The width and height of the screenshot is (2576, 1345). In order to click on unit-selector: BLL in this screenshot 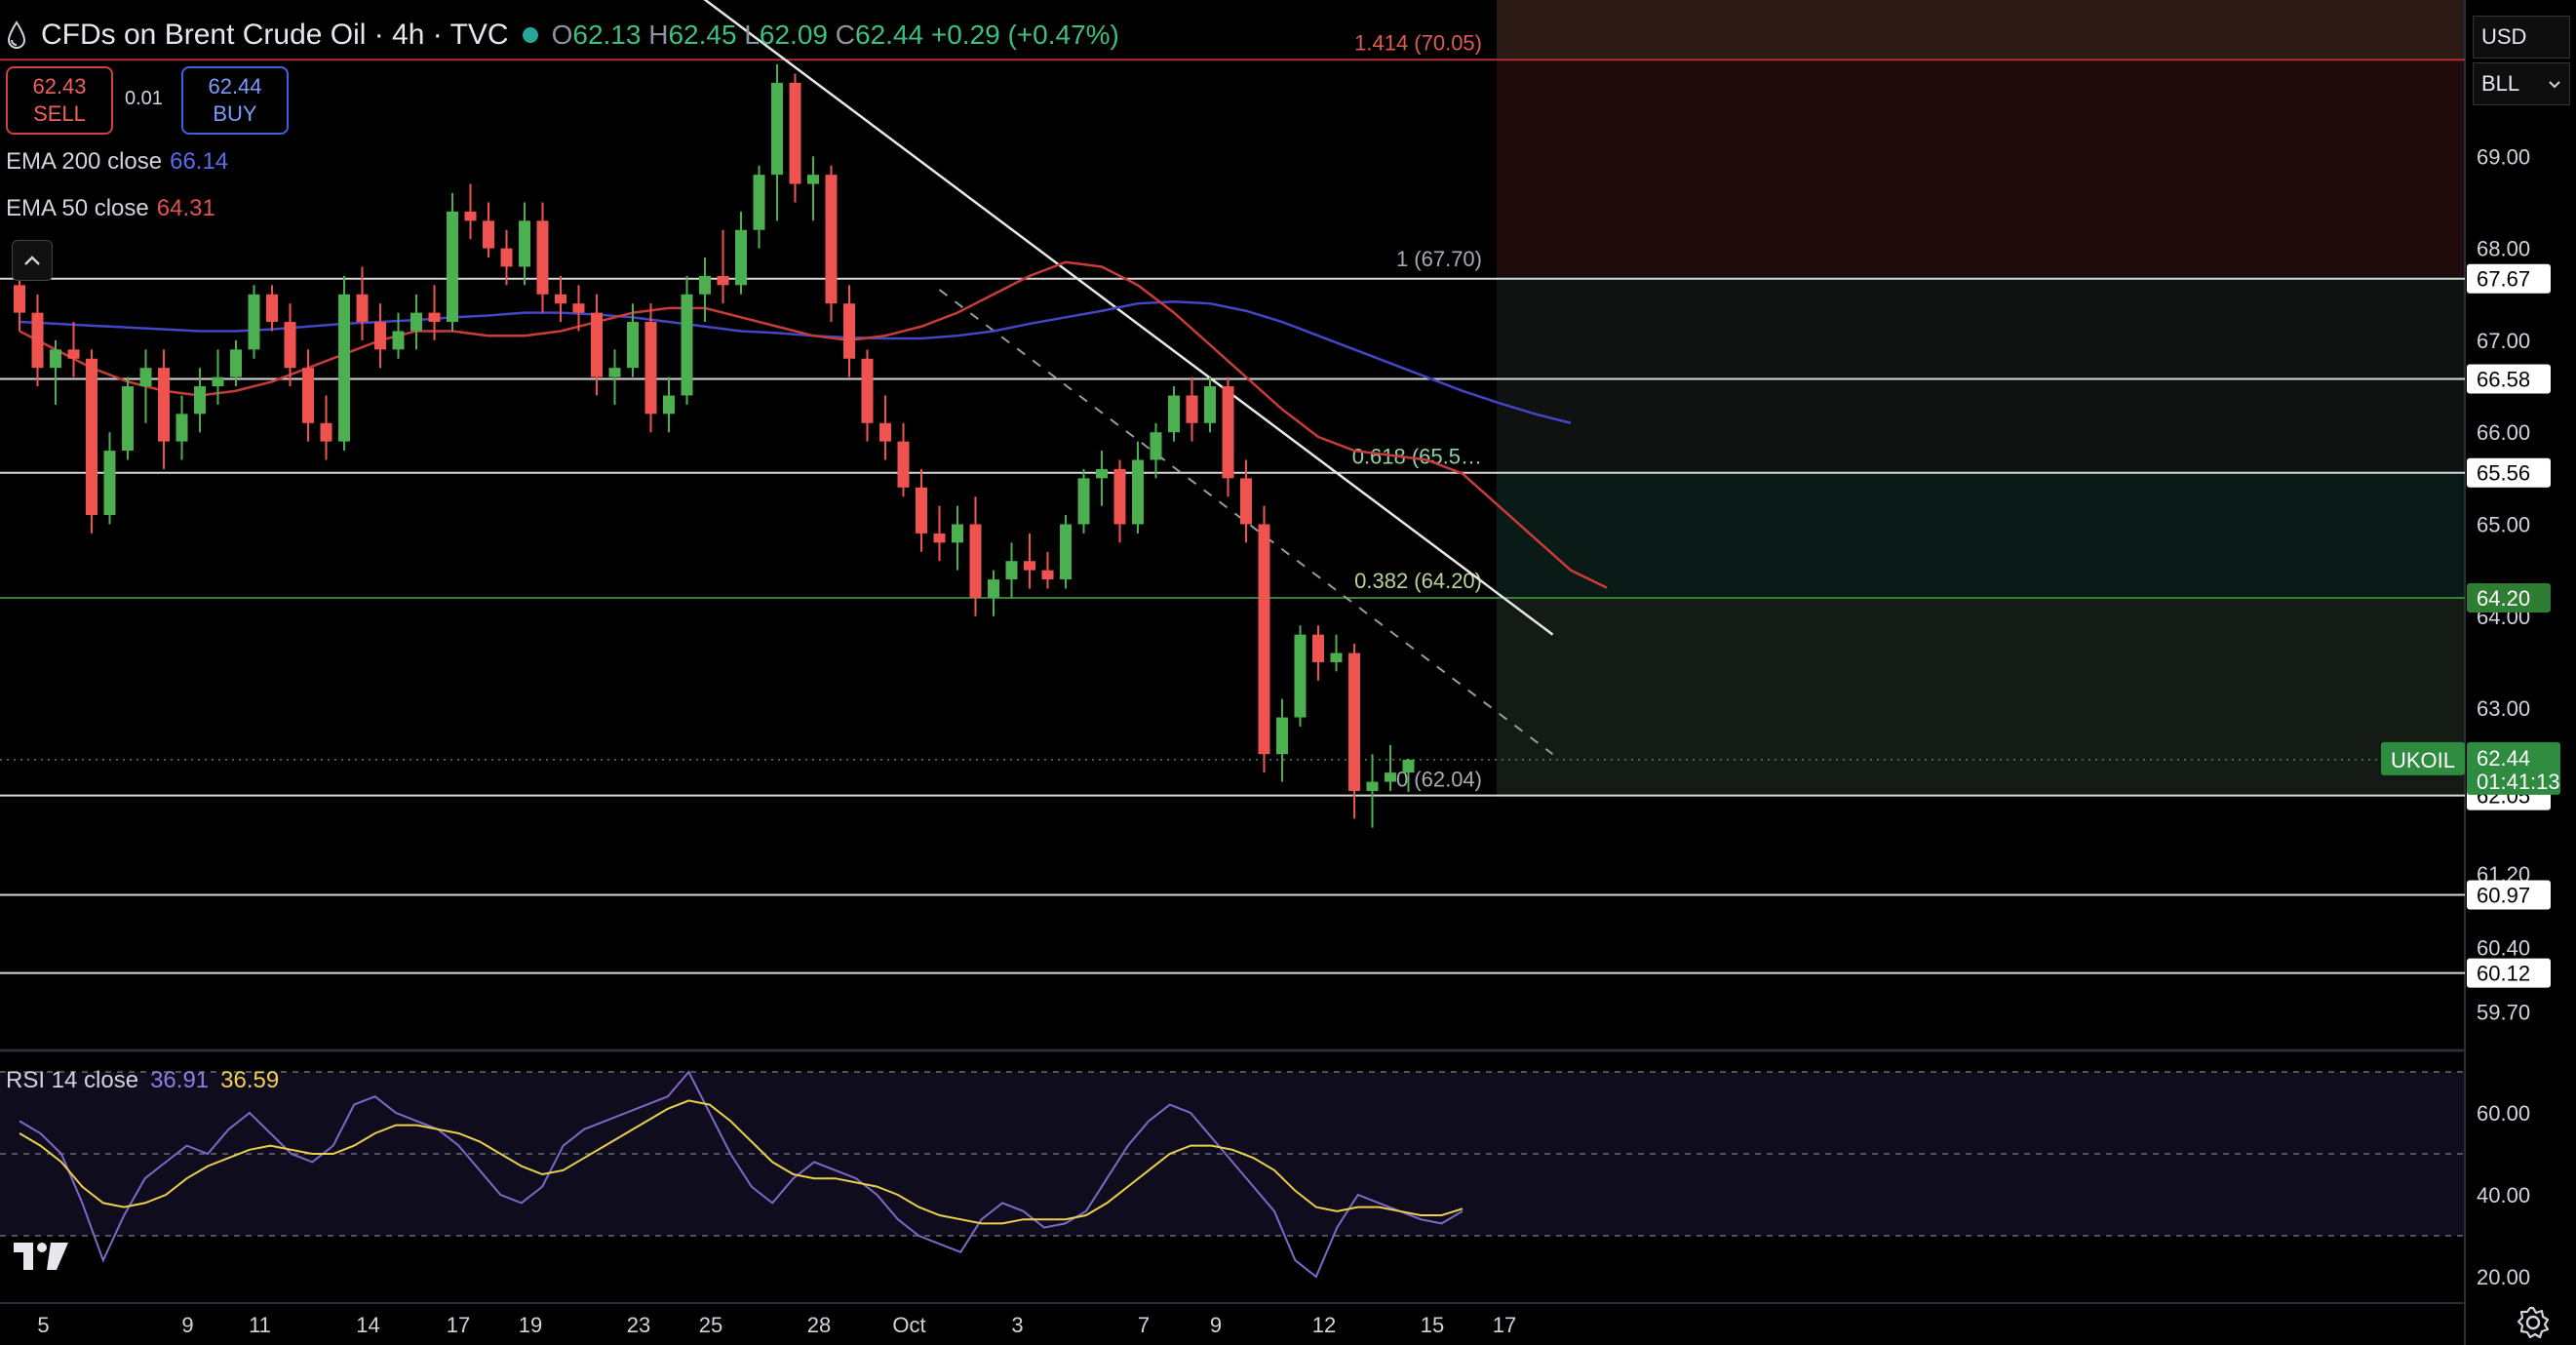, I will do `click(2521, 83)`.